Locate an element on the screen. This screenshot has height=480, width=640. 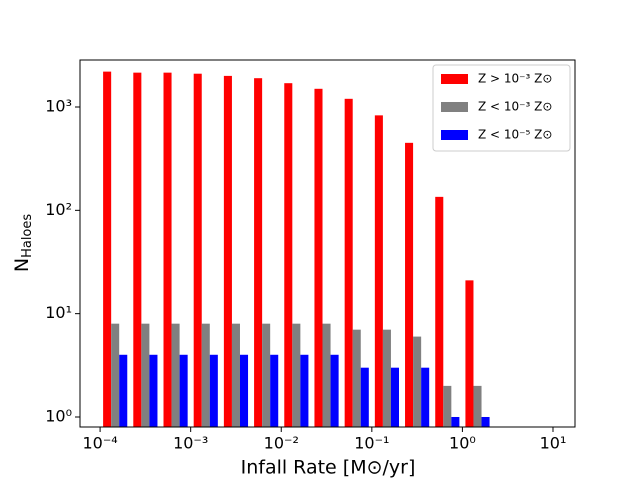
x-tick-label: 10⁻⁴ is located at coordinates (99, 443).